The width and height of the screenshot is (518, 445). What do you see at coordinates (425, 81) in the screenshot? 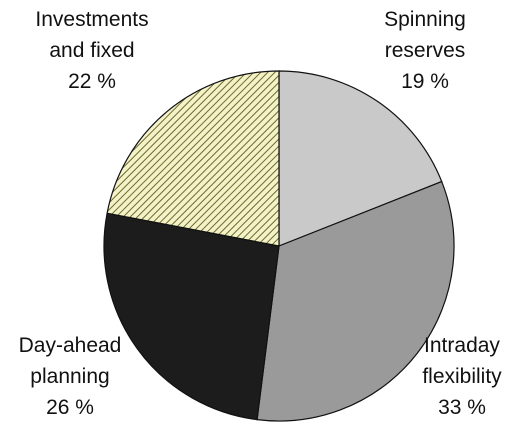
I see `value-label: 19 %` at bounding box center [425, 81].